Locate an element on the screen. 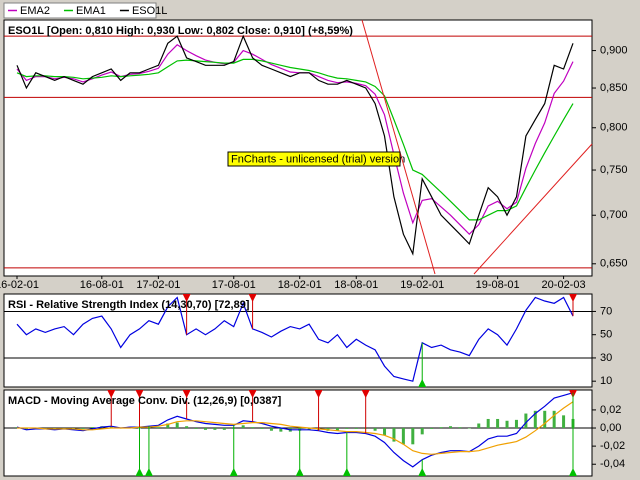  watermark-box is located at coordinates (314, 159).